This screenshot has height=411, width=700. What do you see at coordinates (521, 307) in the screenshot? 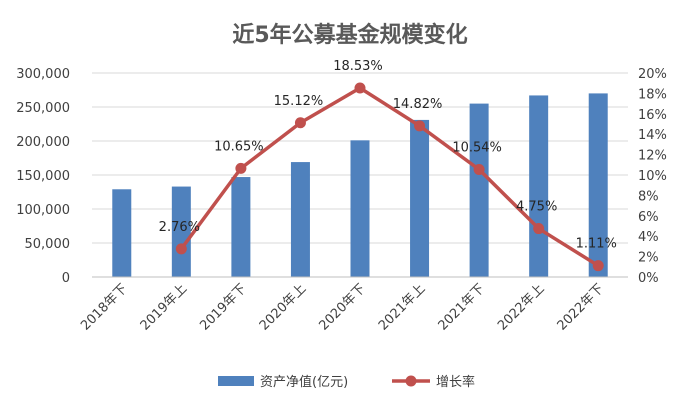
I see `x-tick-label: 2022年上` at bounding box center [521, 307].